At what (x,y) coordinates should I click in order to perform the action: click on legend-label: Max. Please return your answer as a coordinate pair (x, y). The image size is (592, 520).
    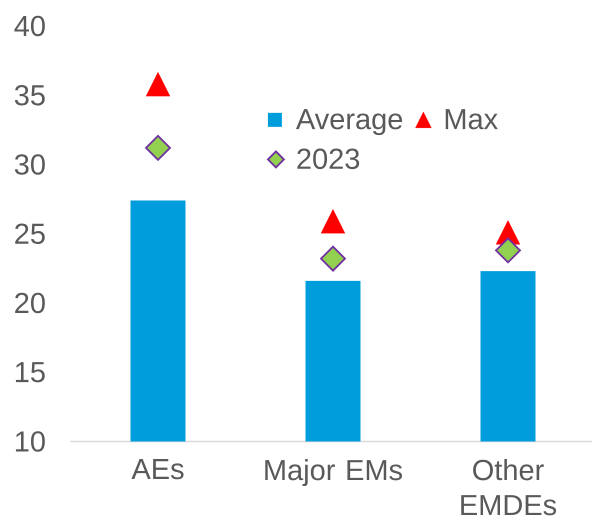
    Looking at the image, I should click on (472, 119).